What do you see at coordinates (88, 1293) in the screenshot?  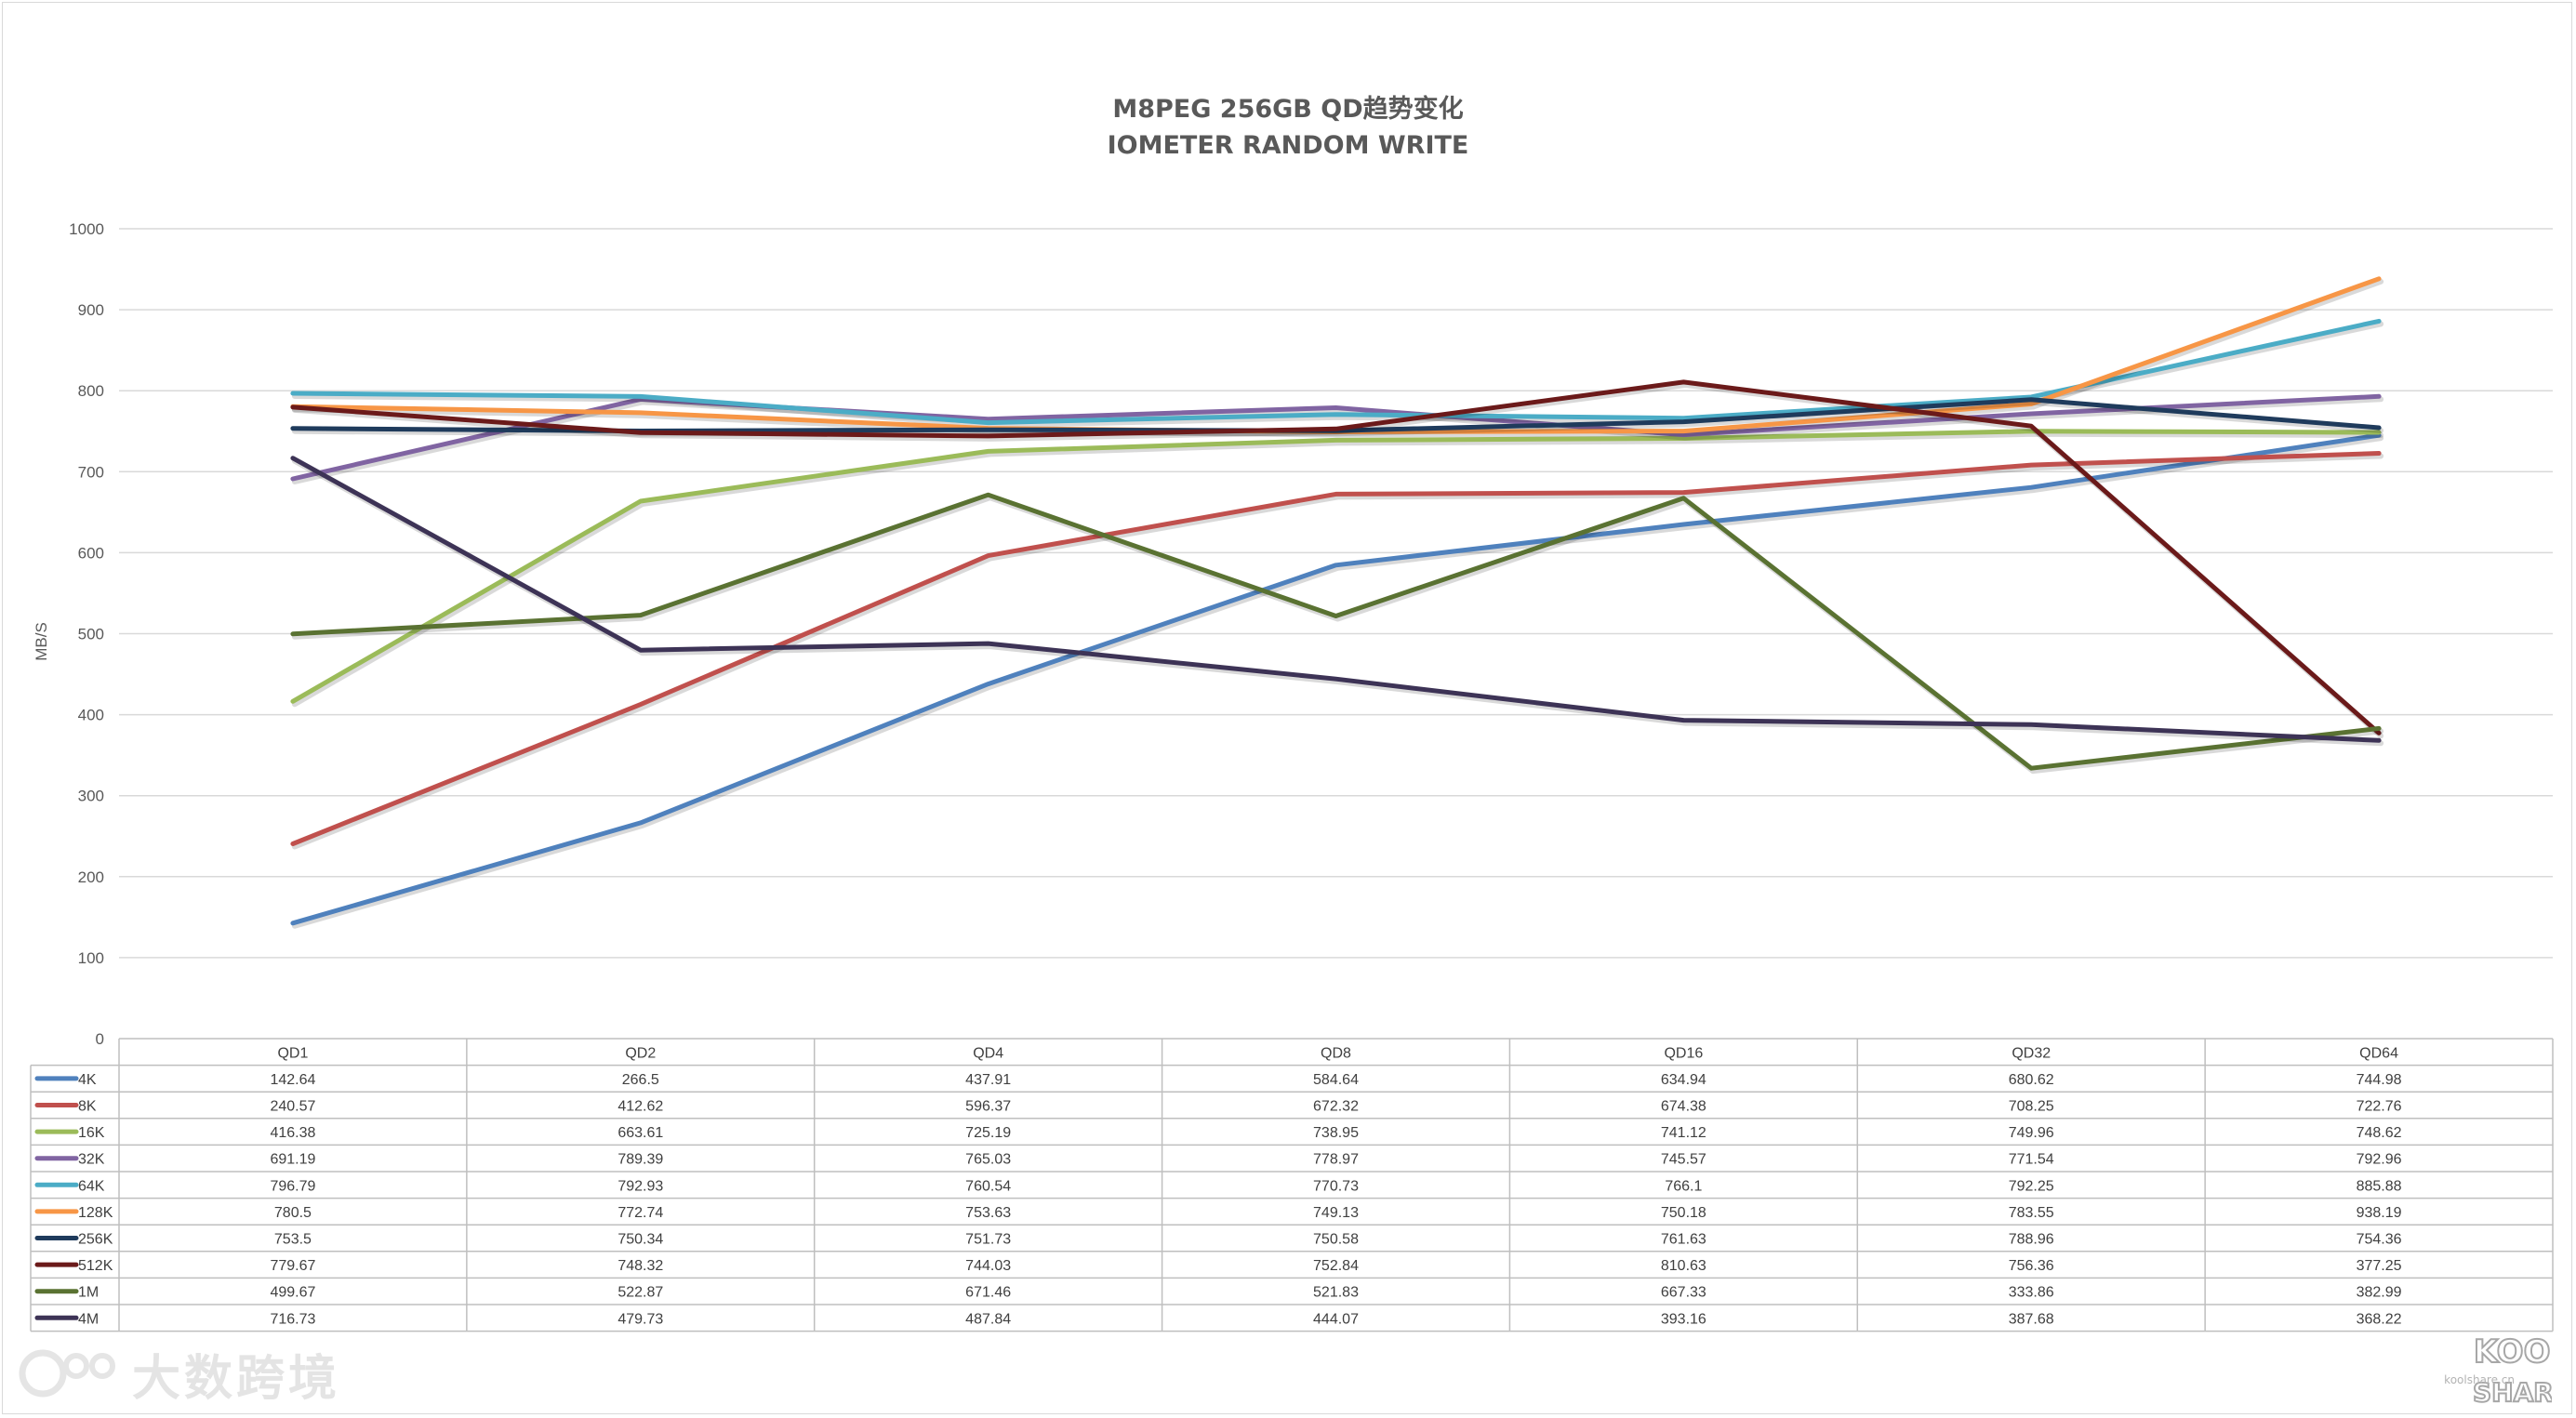 I see `legend-label: 1M` at bounding box center [88, 1293].